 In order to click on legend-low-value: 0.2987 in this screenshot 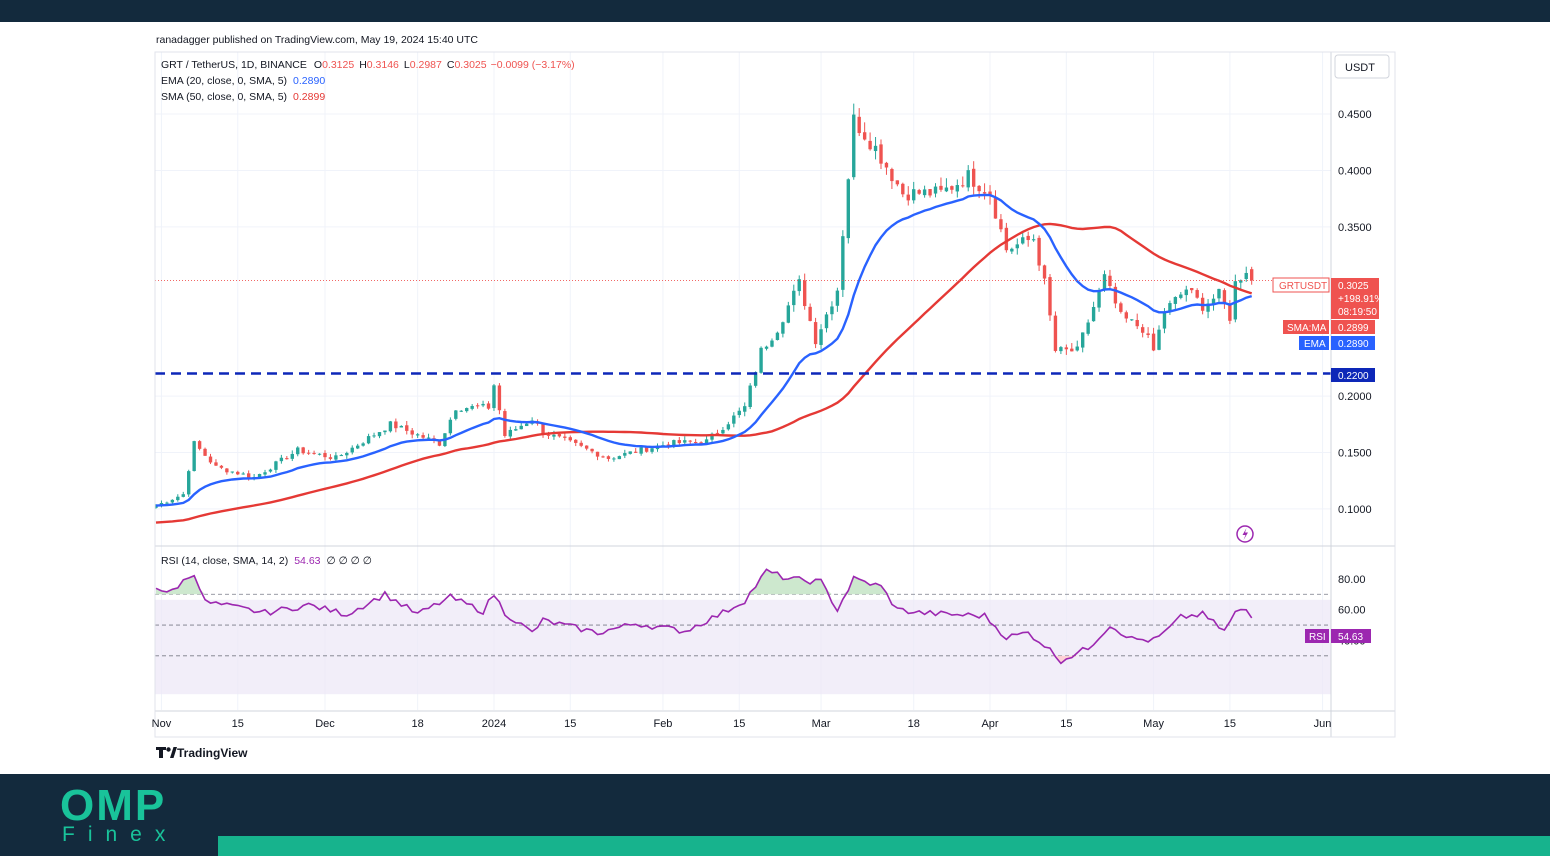, I will do `click(426, 65)`.